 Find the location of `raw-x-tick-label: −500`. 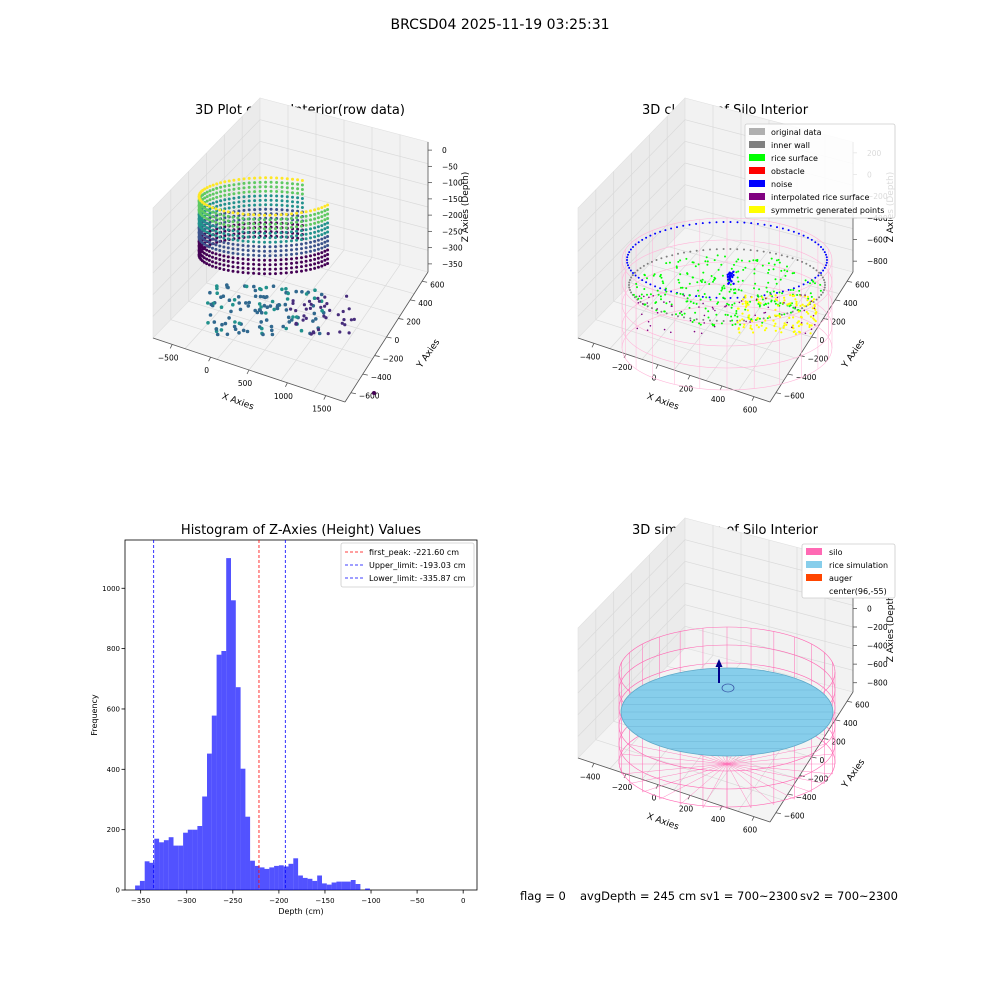

raw-x-tick-label: −500 is located at coordinates (168, 357).